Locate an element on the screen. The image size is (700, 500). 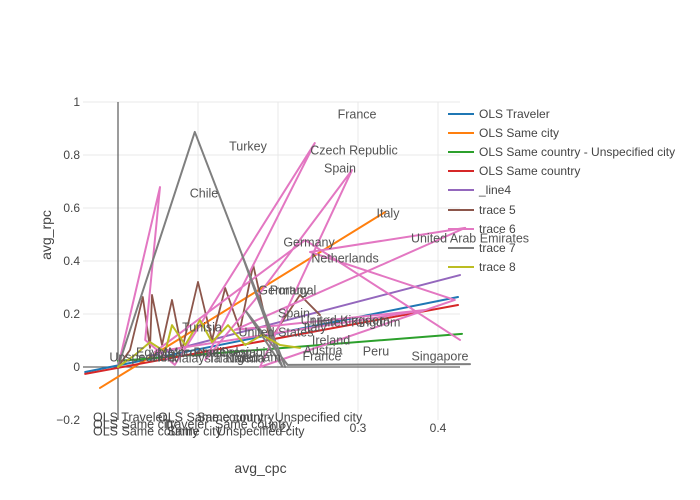
legend-label: trace 5 is located at coordinates (497, 209).